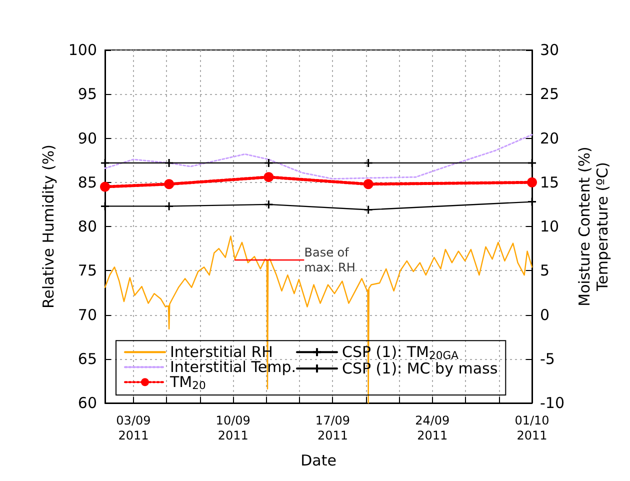 The width and height of the screenshot is (630, 481). Describe the element at coordinates (593, 226) in the screenshot. I see `y2-axis-title: Moisture Content (%) Temperature (ºC)` at that location.